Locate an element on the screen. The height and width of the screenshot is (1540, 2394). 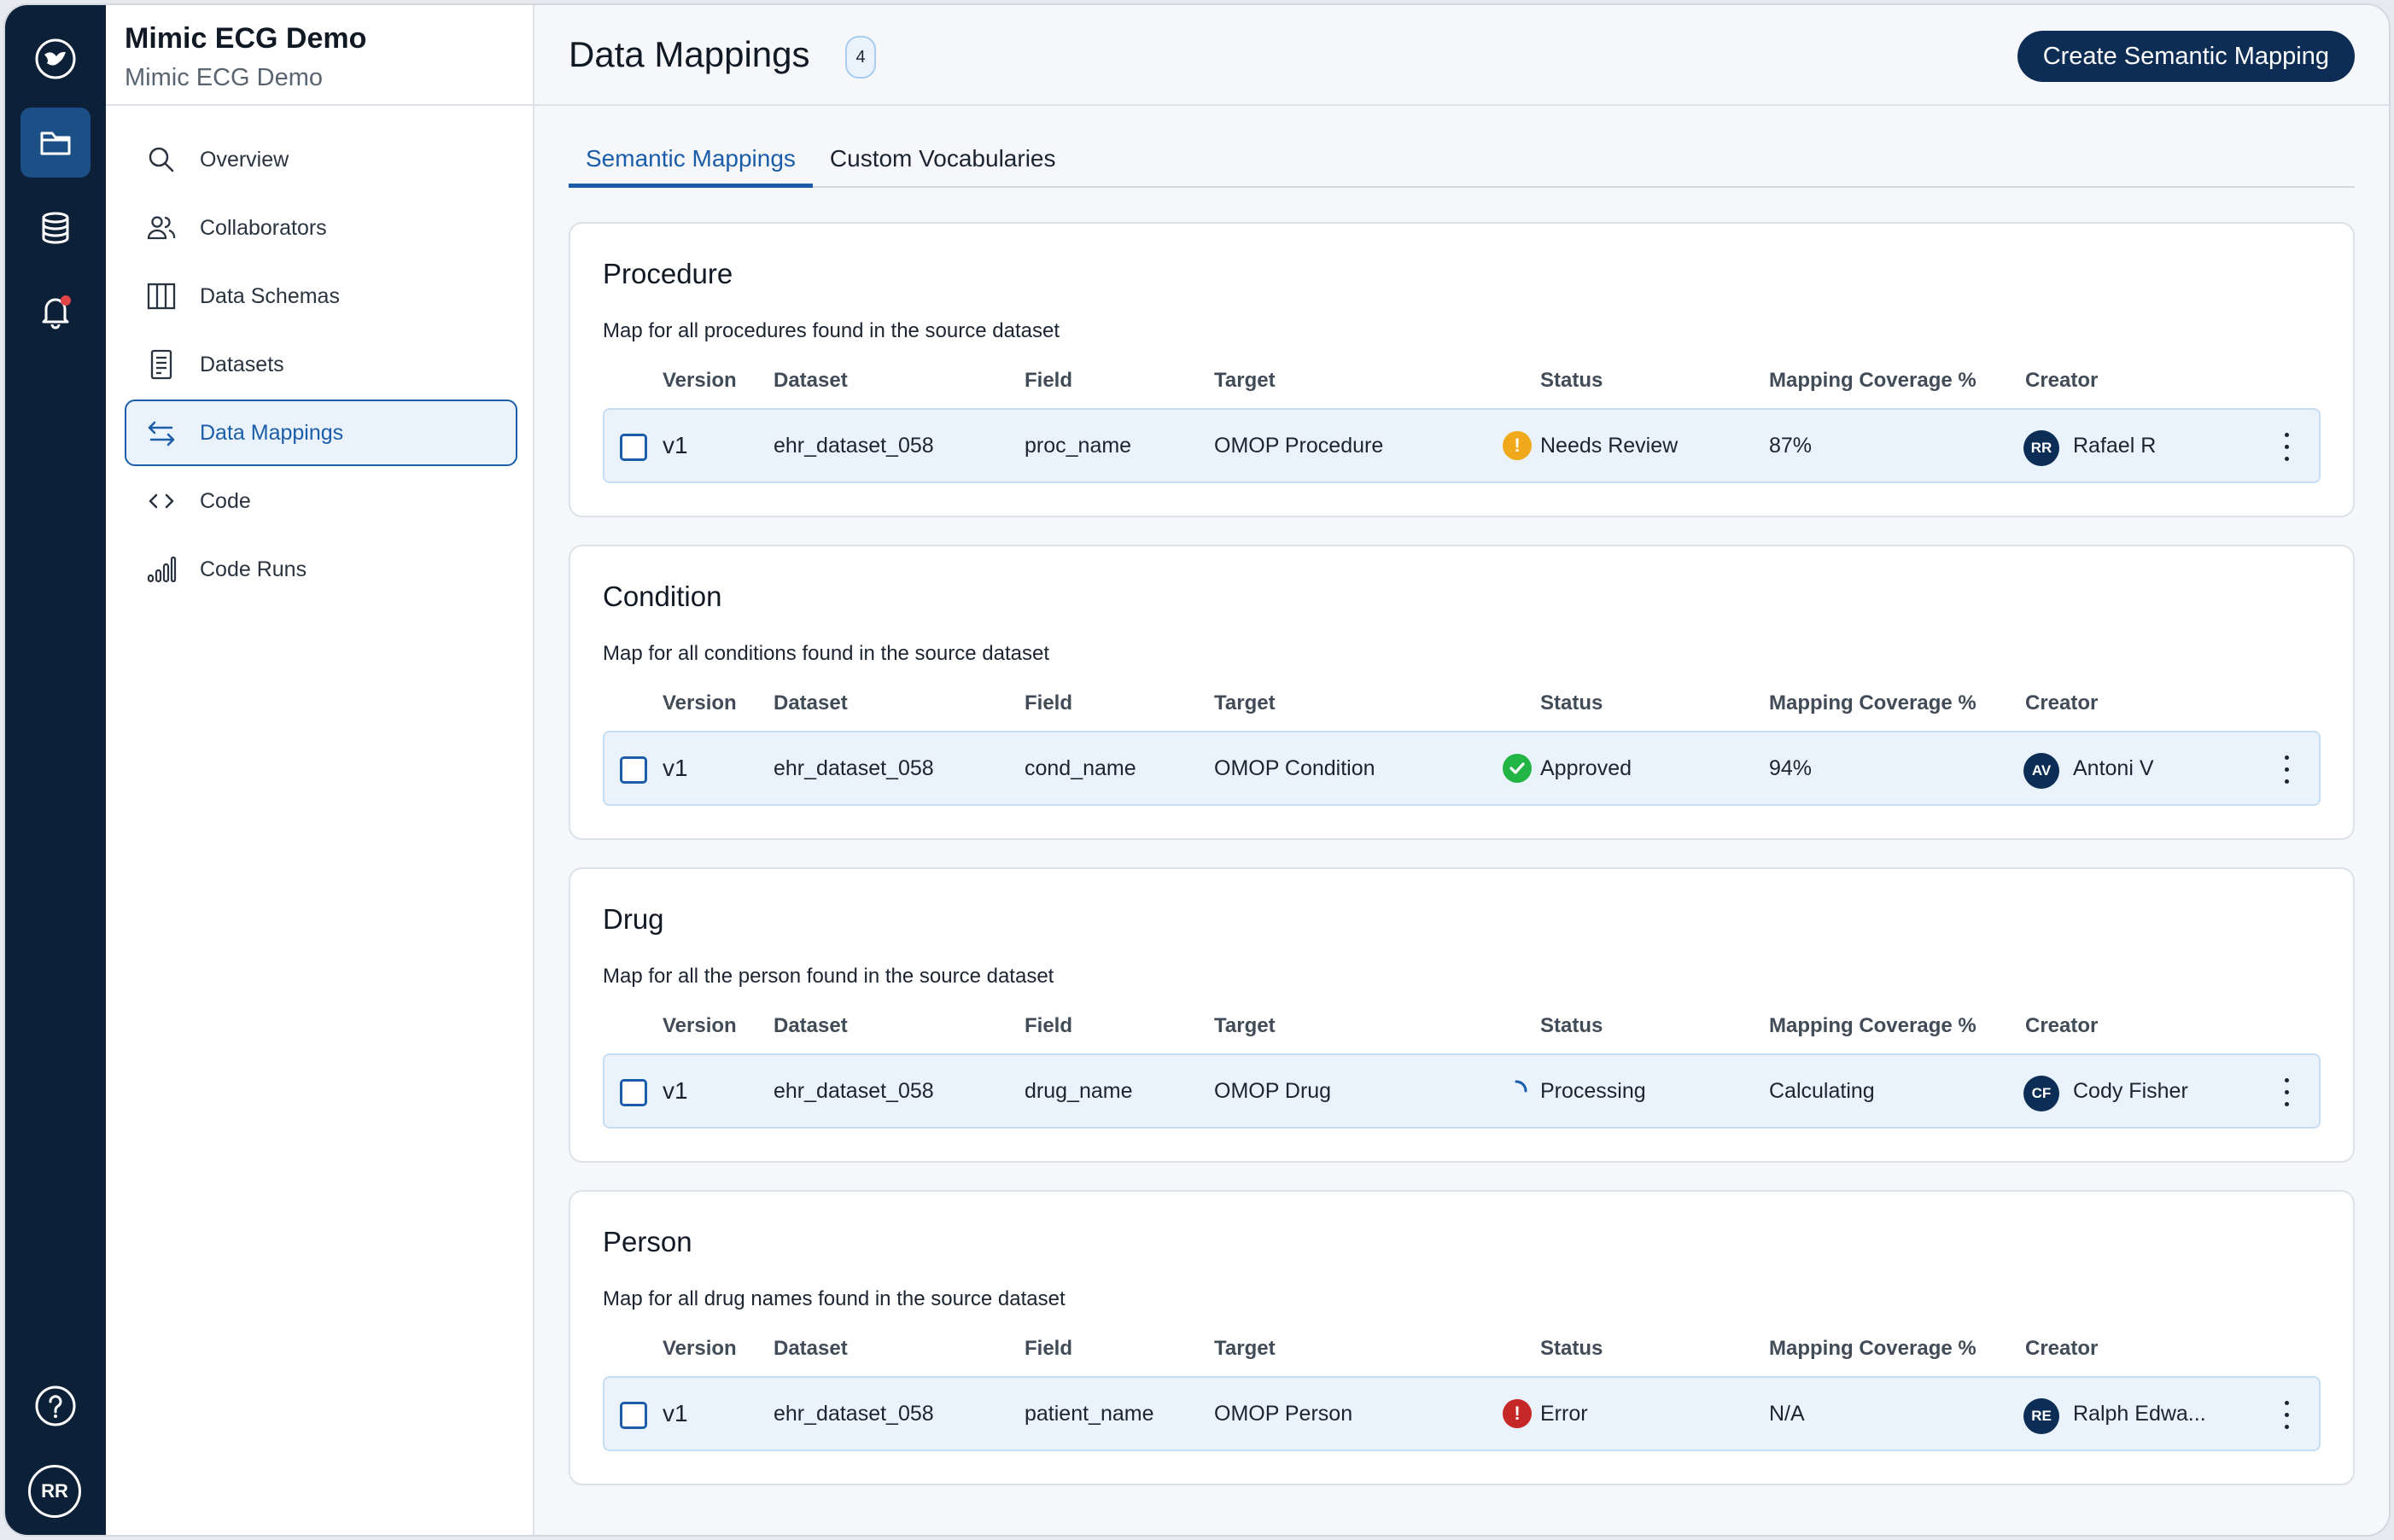
nav-item-data-mappings: Data Mappings is located at coordinates (321, 433).